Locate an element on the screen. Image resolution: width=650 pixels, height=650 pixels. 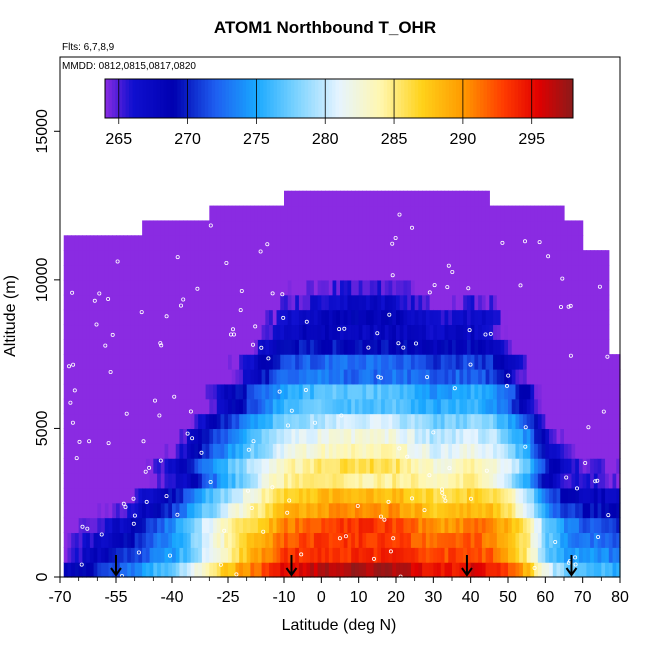
x-tick-label: 20 is located at coordinates (396, 597).